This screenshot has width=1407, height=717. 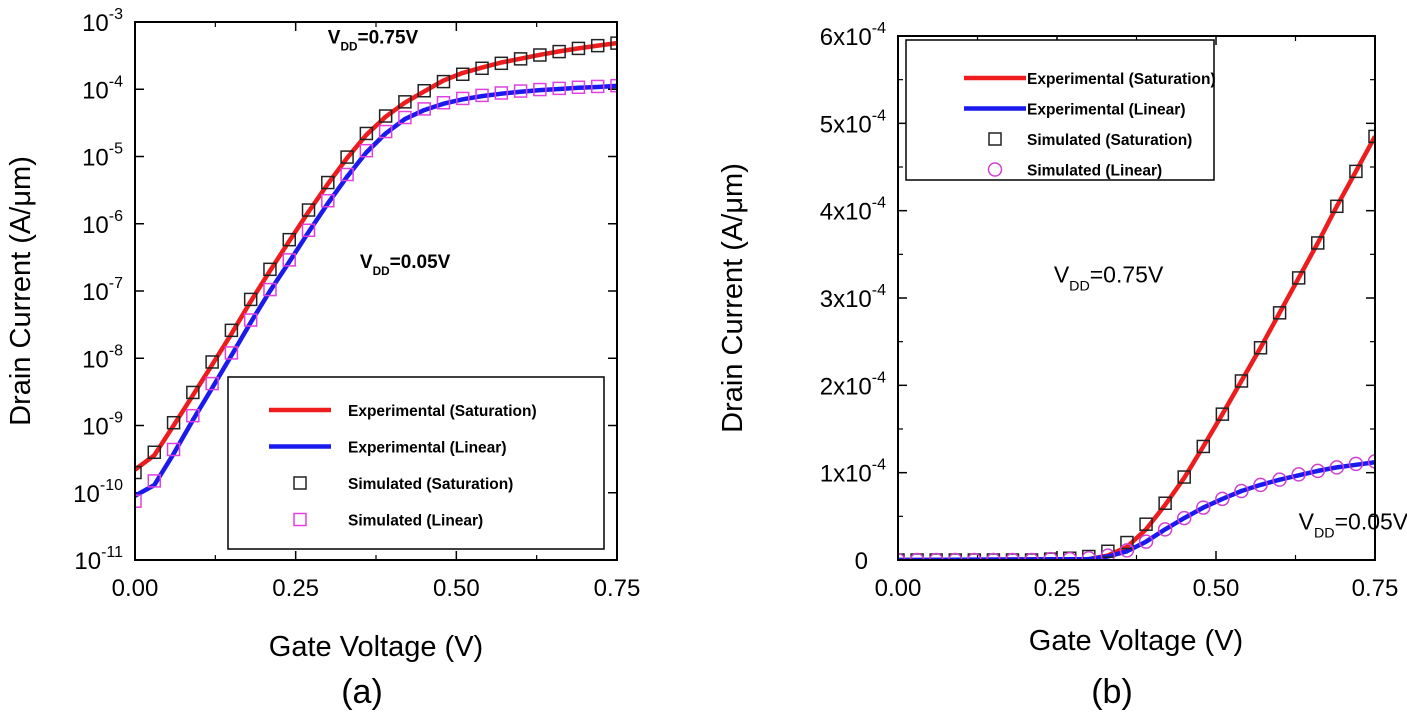 What do you see at coordinates (405, 265) in the screenshot?
I see `annotation-vdd: VDD=0.05V` at bounding box center [405, 265].